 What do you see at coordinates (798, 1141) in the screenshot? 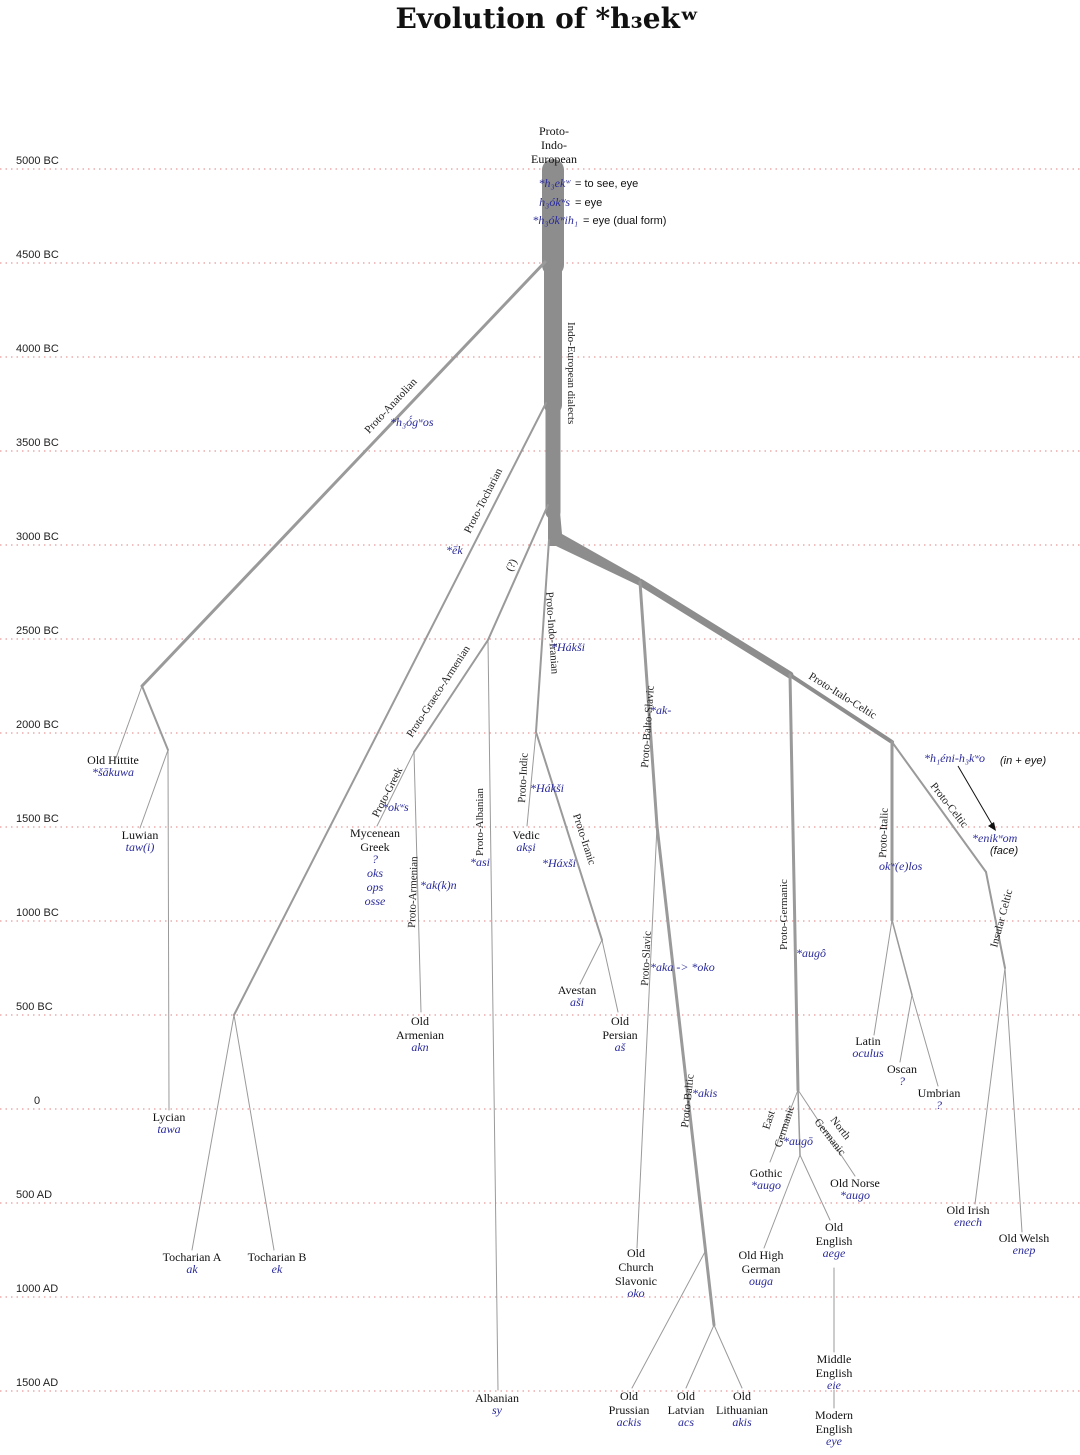
I see `form-east-germanic: *augō` at bounding box center [798, 1141].